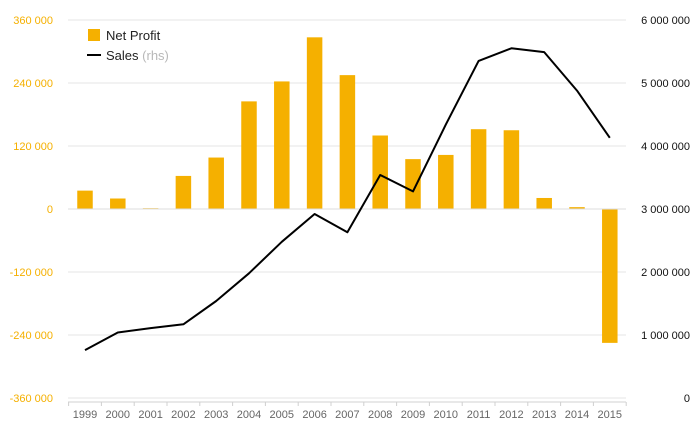 This screenshot has height=433, width=700. Describe the element at coordinates (31, 336) in the screenshot. I see `left-tick-label-5: -240 000` at that location.